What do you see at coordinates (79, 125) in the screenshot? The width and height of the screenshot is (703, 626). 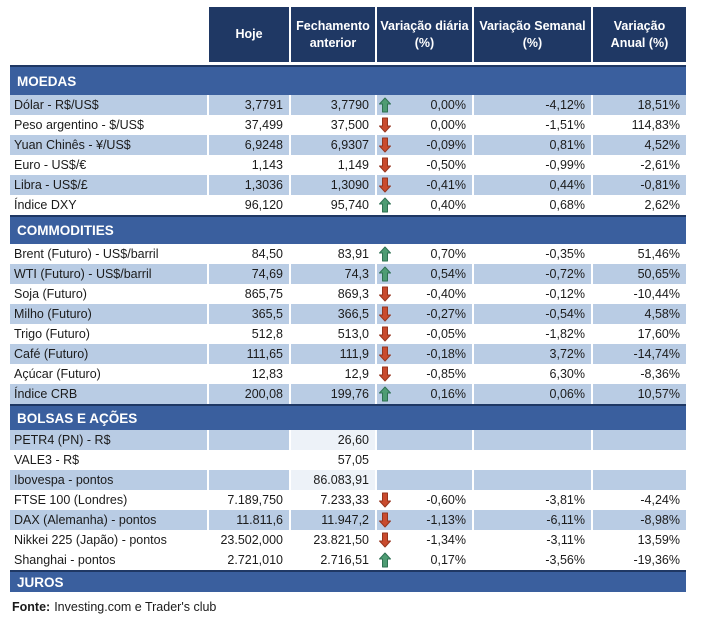 I see `row-label: Peso argentino - $/US$` at bounding box center [79, 125].